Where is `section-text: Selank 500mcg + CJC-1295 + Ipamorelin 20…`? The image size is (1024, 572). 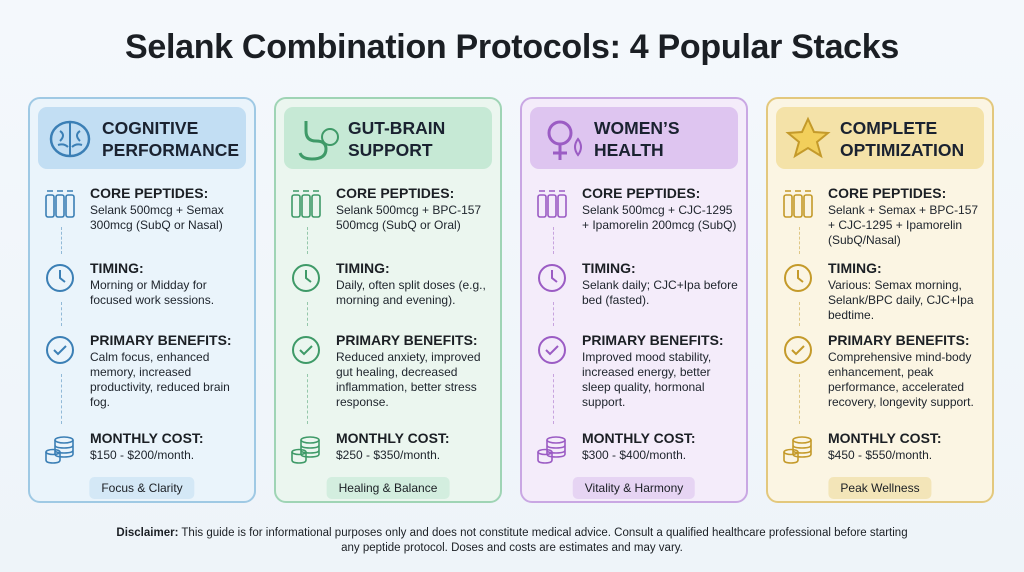
section-text: Selank 500mcg + CJC-1295 + Ipamorelin 20… is located at coordinates (659, 217).